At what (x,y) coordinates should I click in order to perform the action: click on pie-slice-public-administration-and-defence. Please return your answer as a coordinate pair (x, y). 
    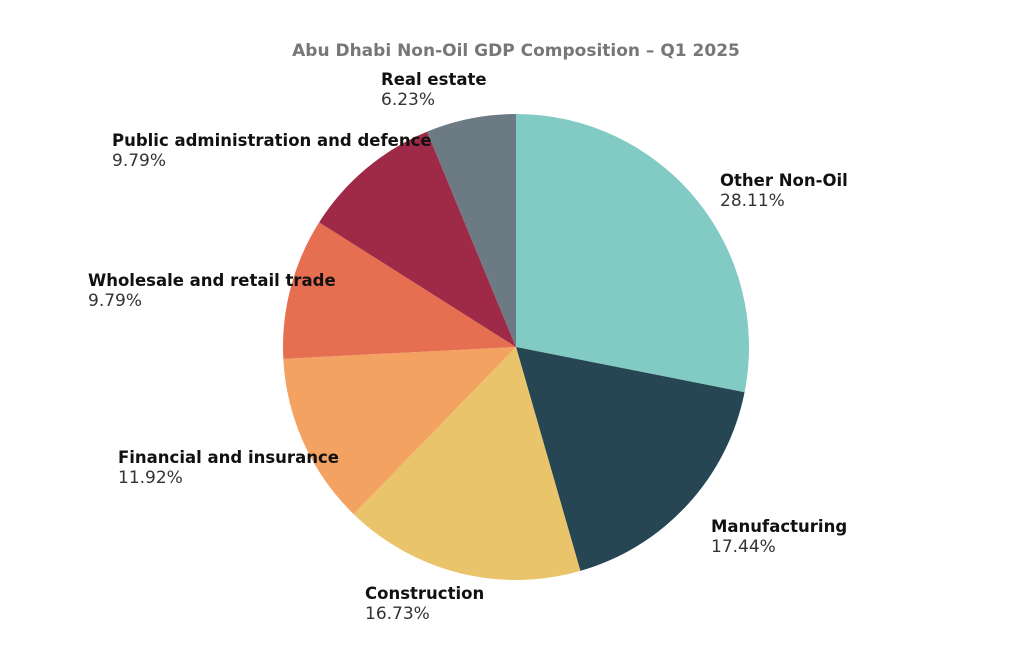
    Looking at the image, I should click on (417, 239).